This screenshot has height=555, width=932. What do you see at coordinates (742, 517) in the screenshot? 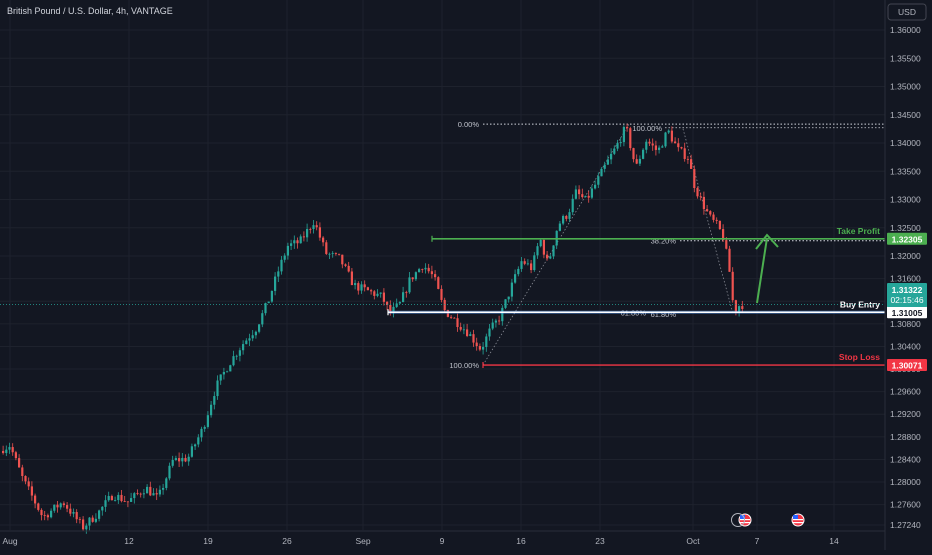
I see `event-icon-canton` at bounding box center [742, 517].